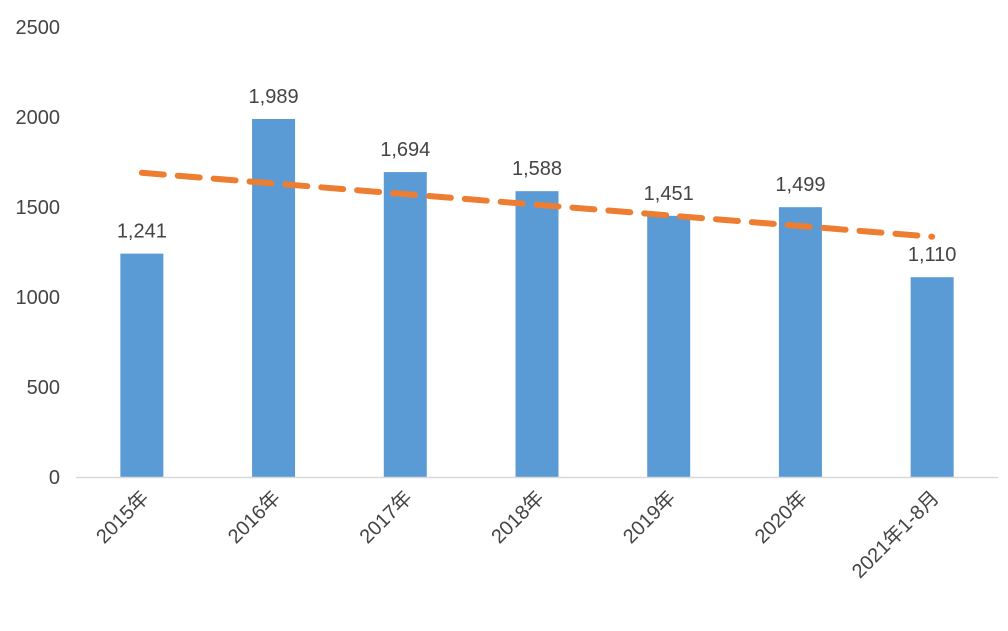 The image size is (1008, 631). Describe the element at coordinates (38, 118) in the screenshot. I see `y-tick-label: 2000` at that location.